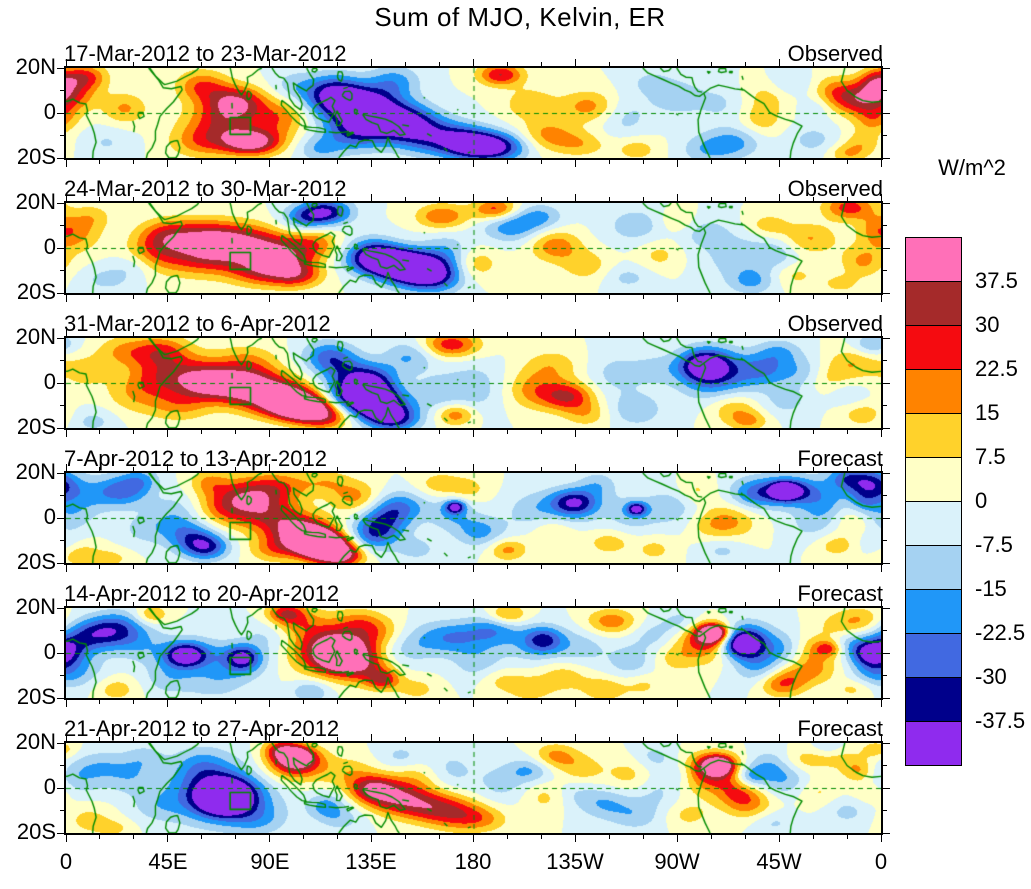 The height and width of the screenshot is (889, 1031). What do you see at coordinates (36, 156) in the screenshot?
I see `y-tick-label: 20S` at bounding box center [36, 156].